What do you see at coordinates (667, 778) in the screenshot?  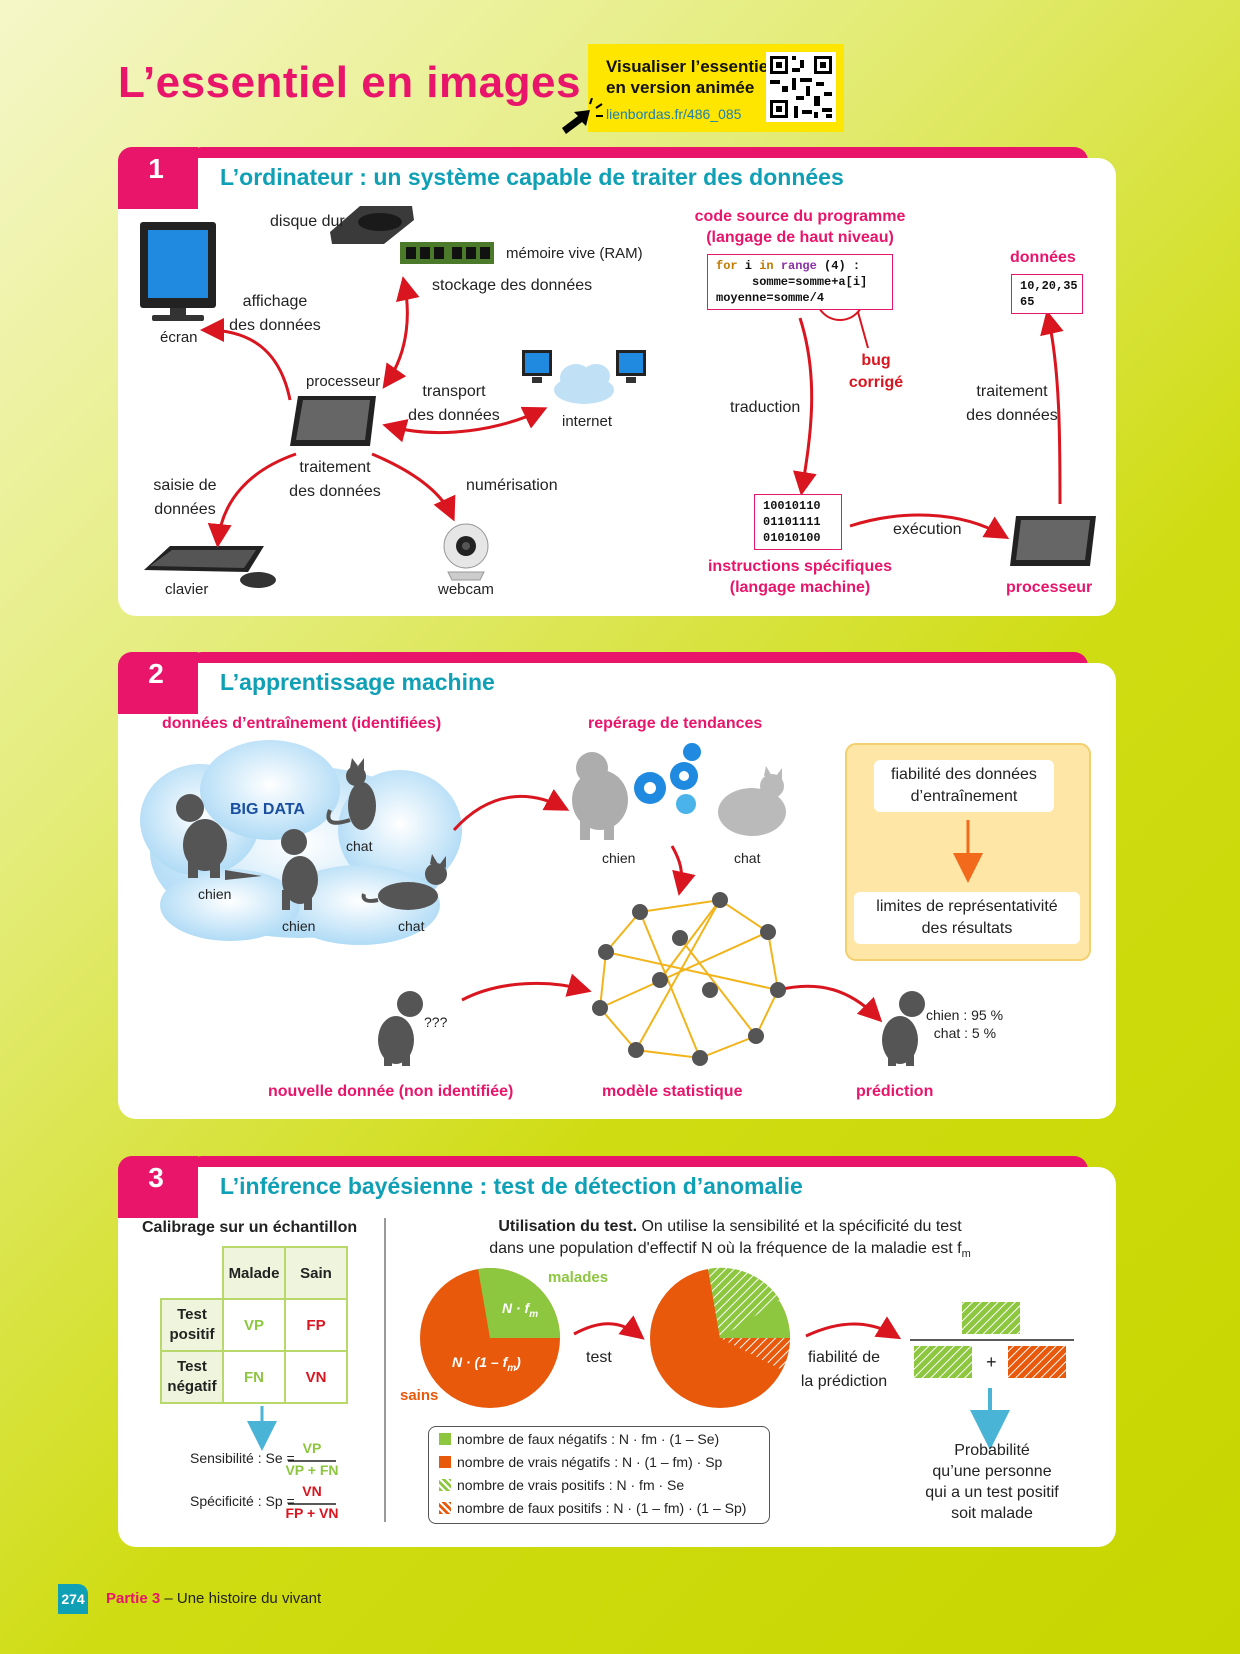 I see `gears-icon` at bounding box center [667, 778].